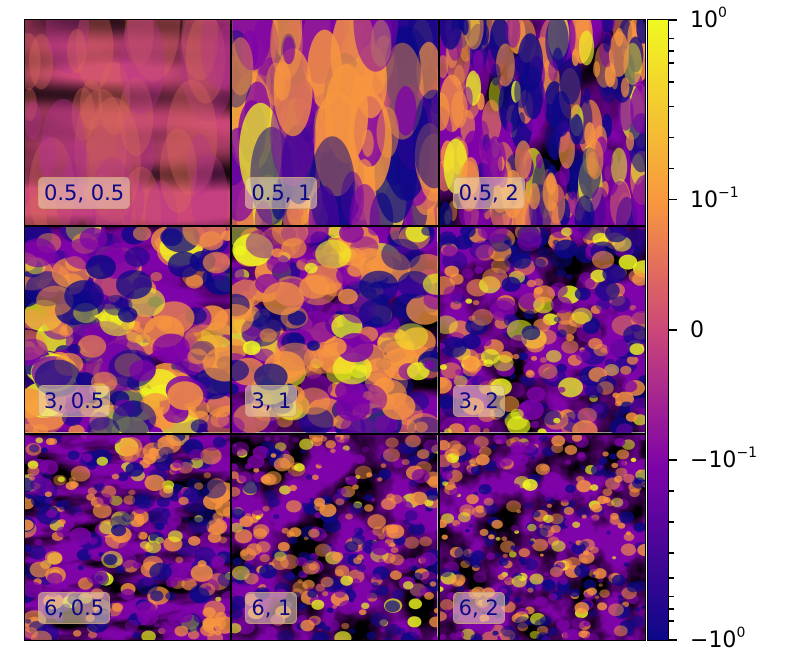 The height and width of the screenshot is (663, 789). What do you see at coordinates (335, 123) in the screenshot?
I see `heatmap-panel: 0.5, 1` at bounding box center [335, 123].